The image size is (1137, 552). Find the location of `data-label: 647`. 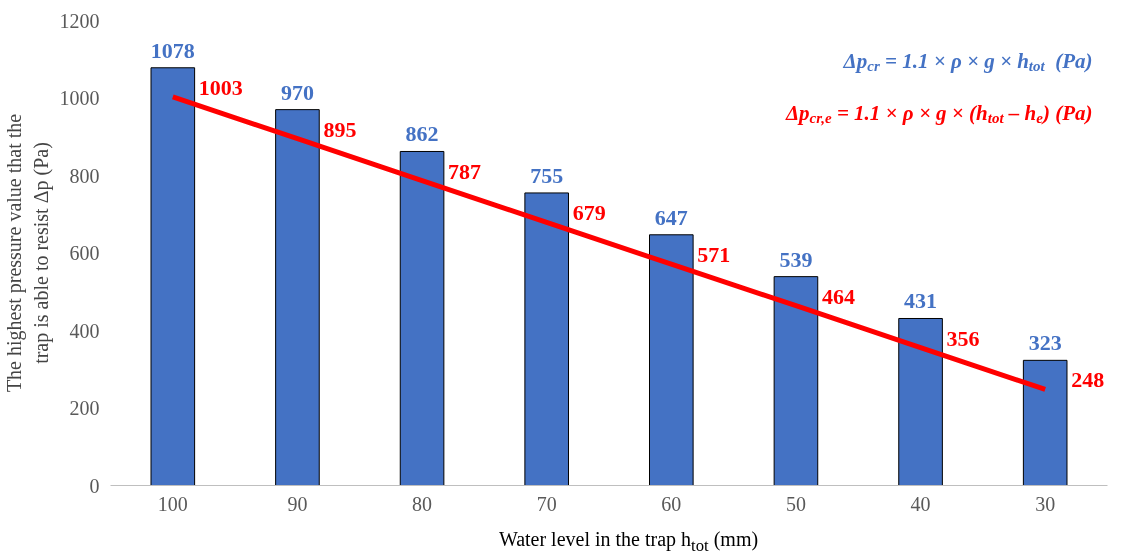

data-label: 647 is located at coordinates (671, 217).